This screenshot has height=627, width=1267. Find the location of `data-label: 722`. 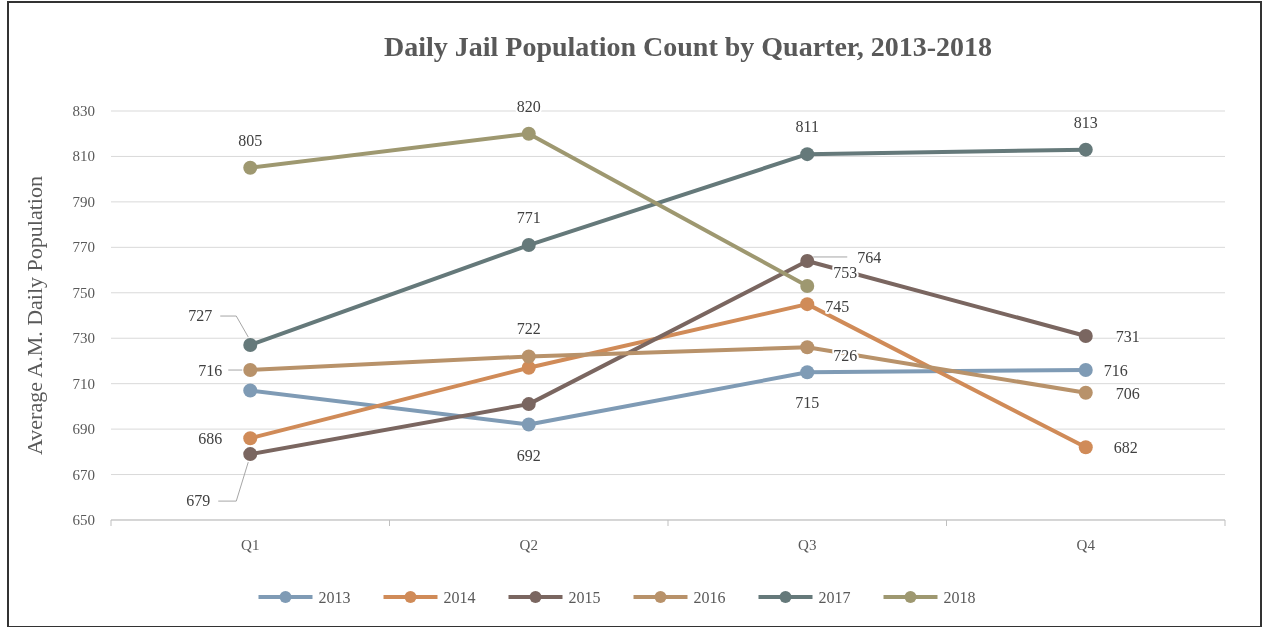

data-label: 722 is located at coordinates (528, 329).